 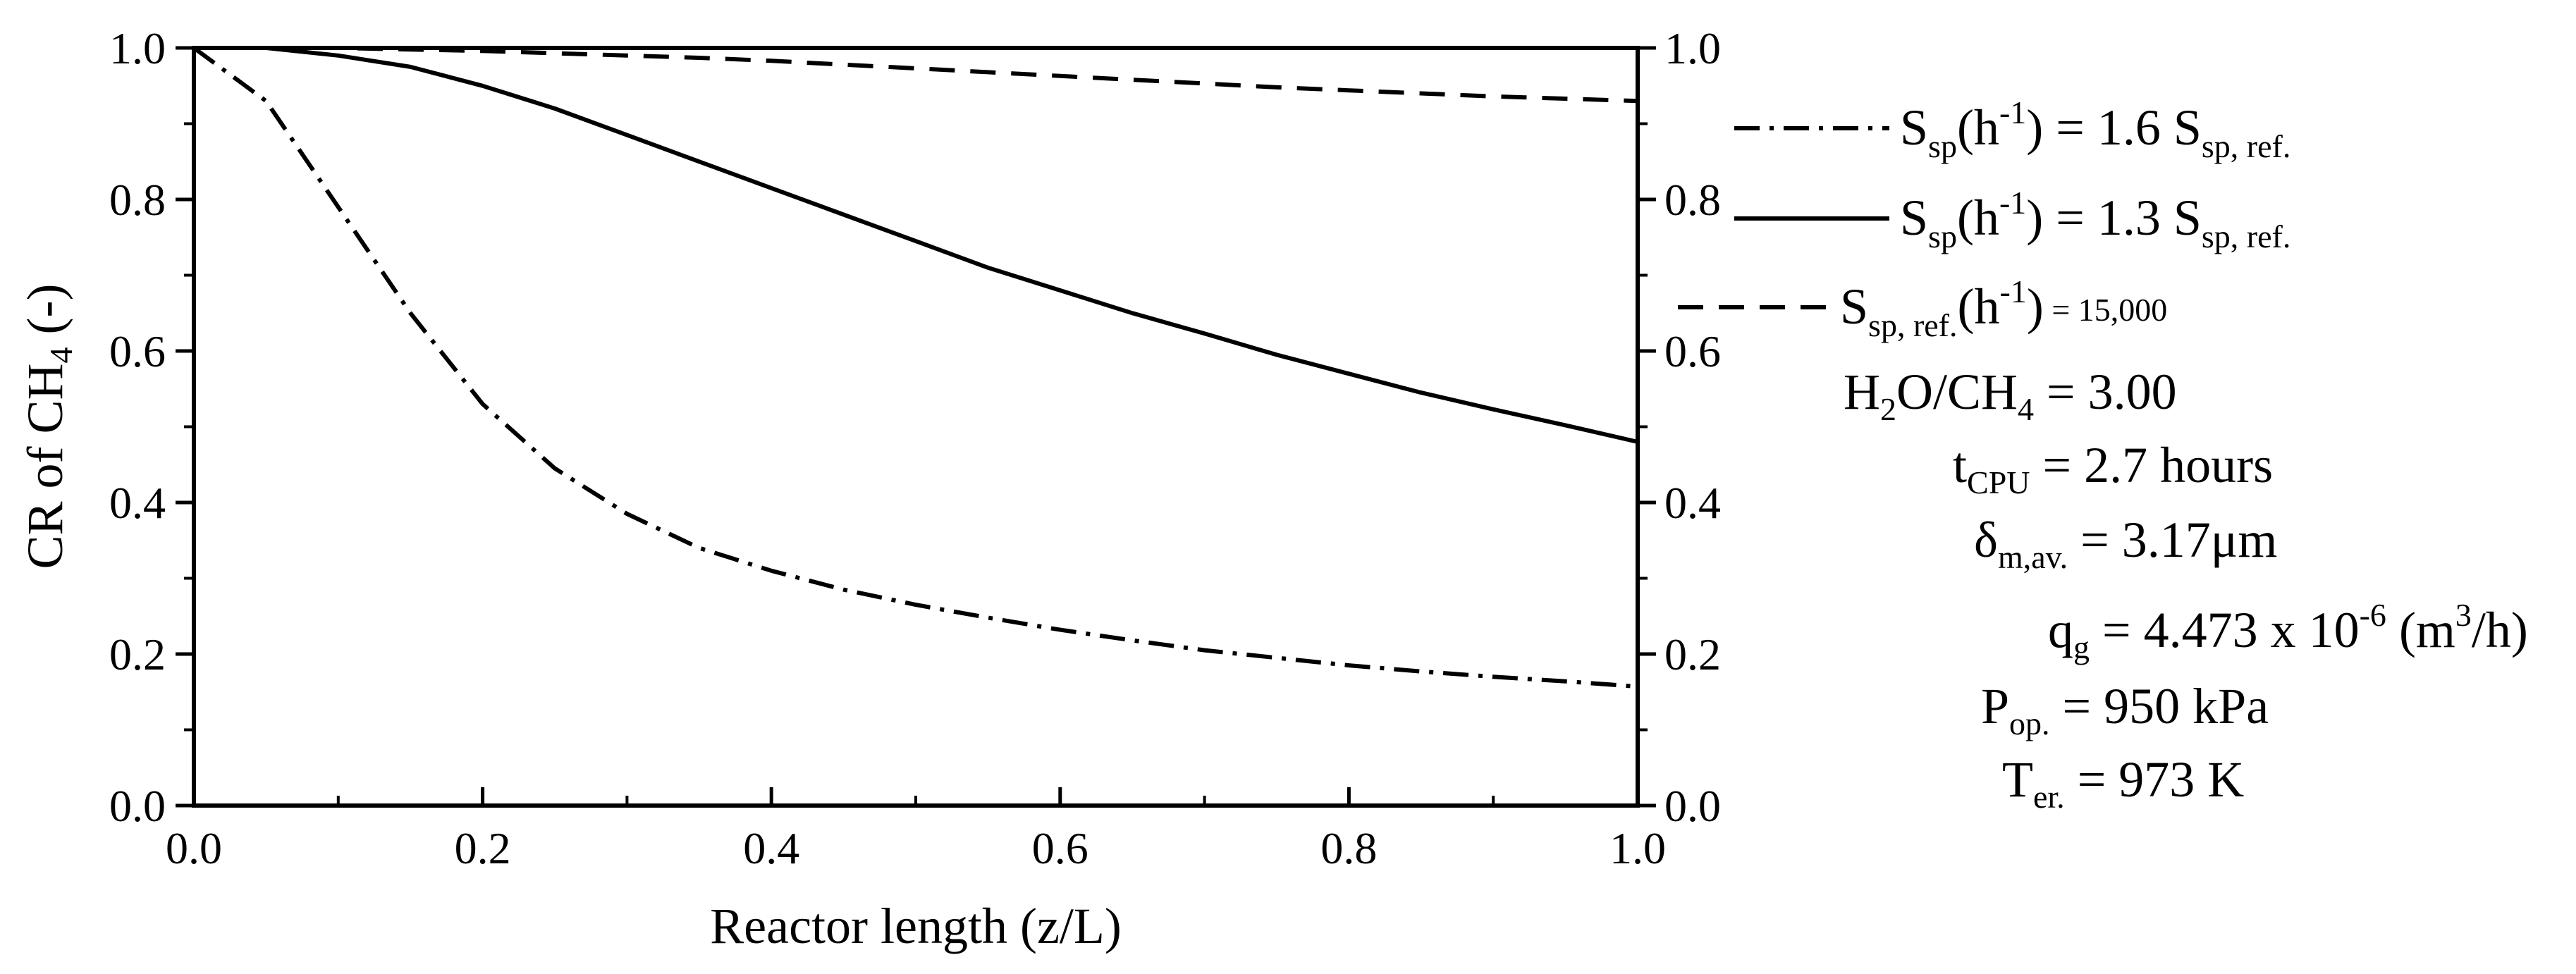 I want to click on y-tick-label: 0.8, so click(x=137, y=200).